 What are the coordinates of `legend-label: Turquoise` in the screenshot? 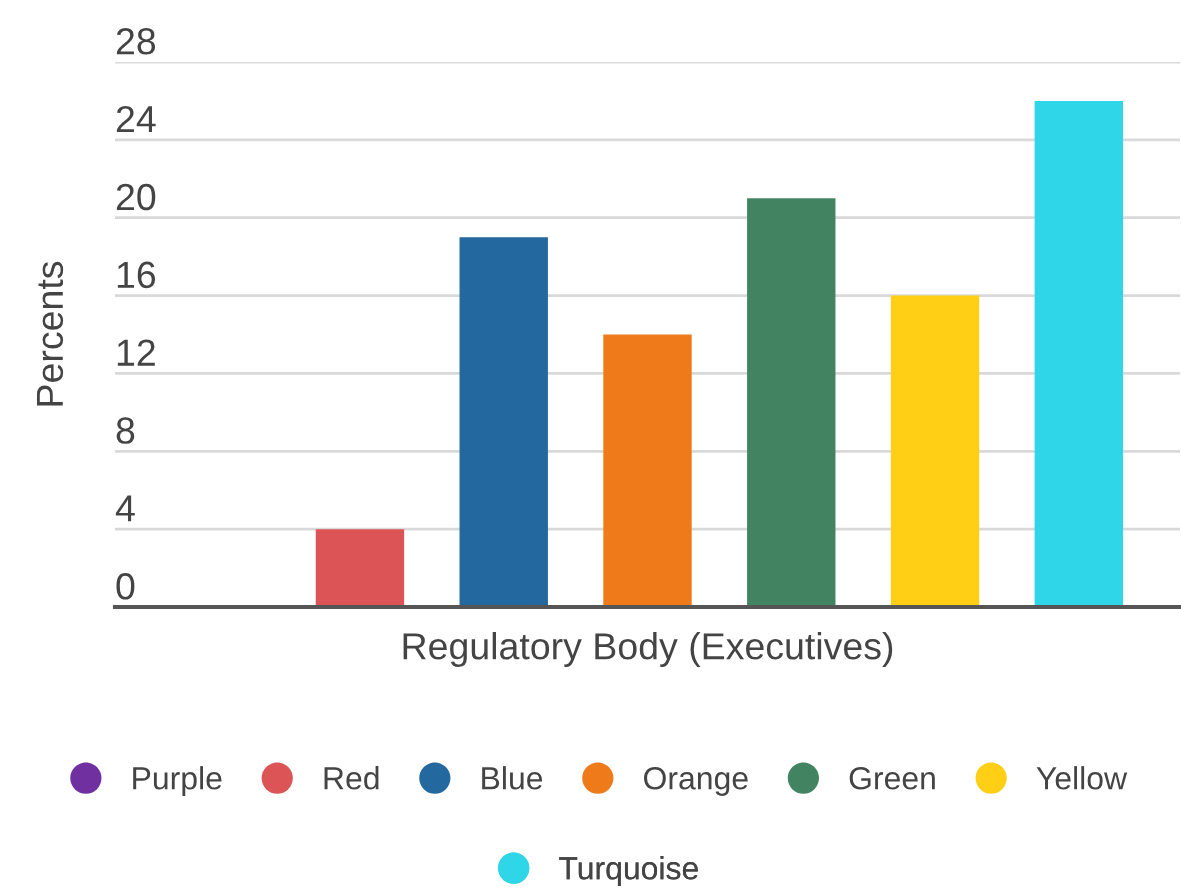 It's located at (628, 871).